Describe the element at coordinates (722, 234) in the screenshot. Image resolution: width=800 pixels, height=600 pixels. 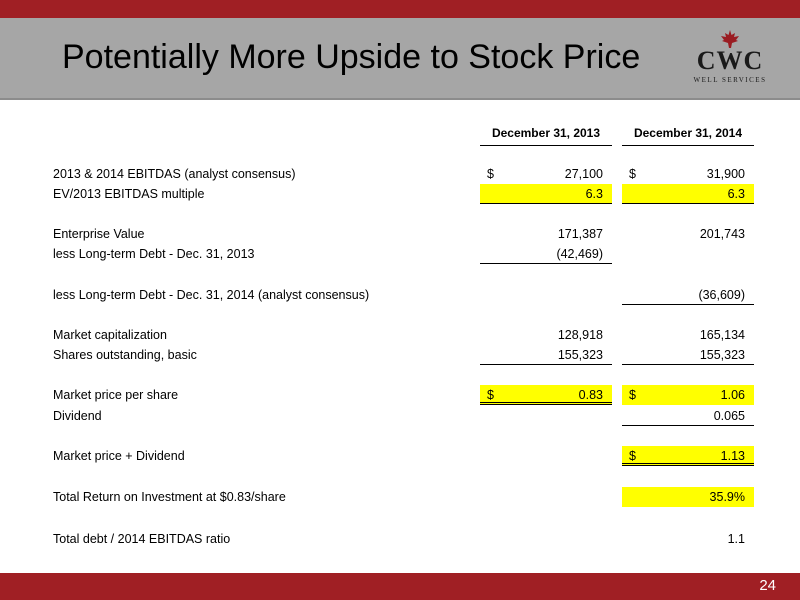
I see `cell-value: 201,743` at that location.